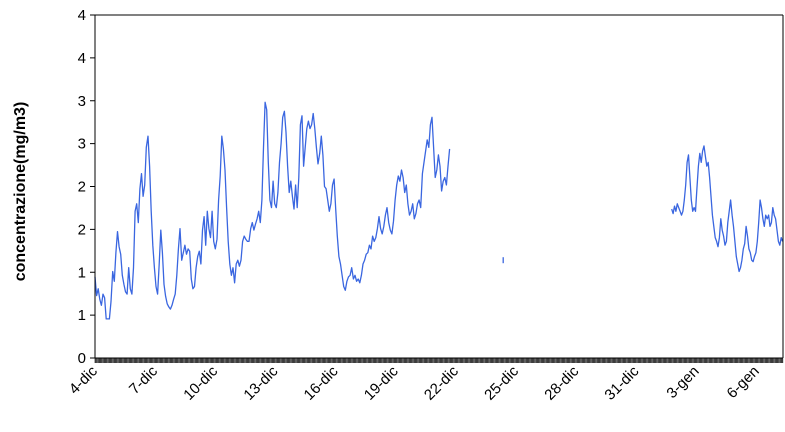  What do you see at coordinates (82, 358) in the screenshot?
I see `y-tick-label: 0` at bounding box center [82, 358].